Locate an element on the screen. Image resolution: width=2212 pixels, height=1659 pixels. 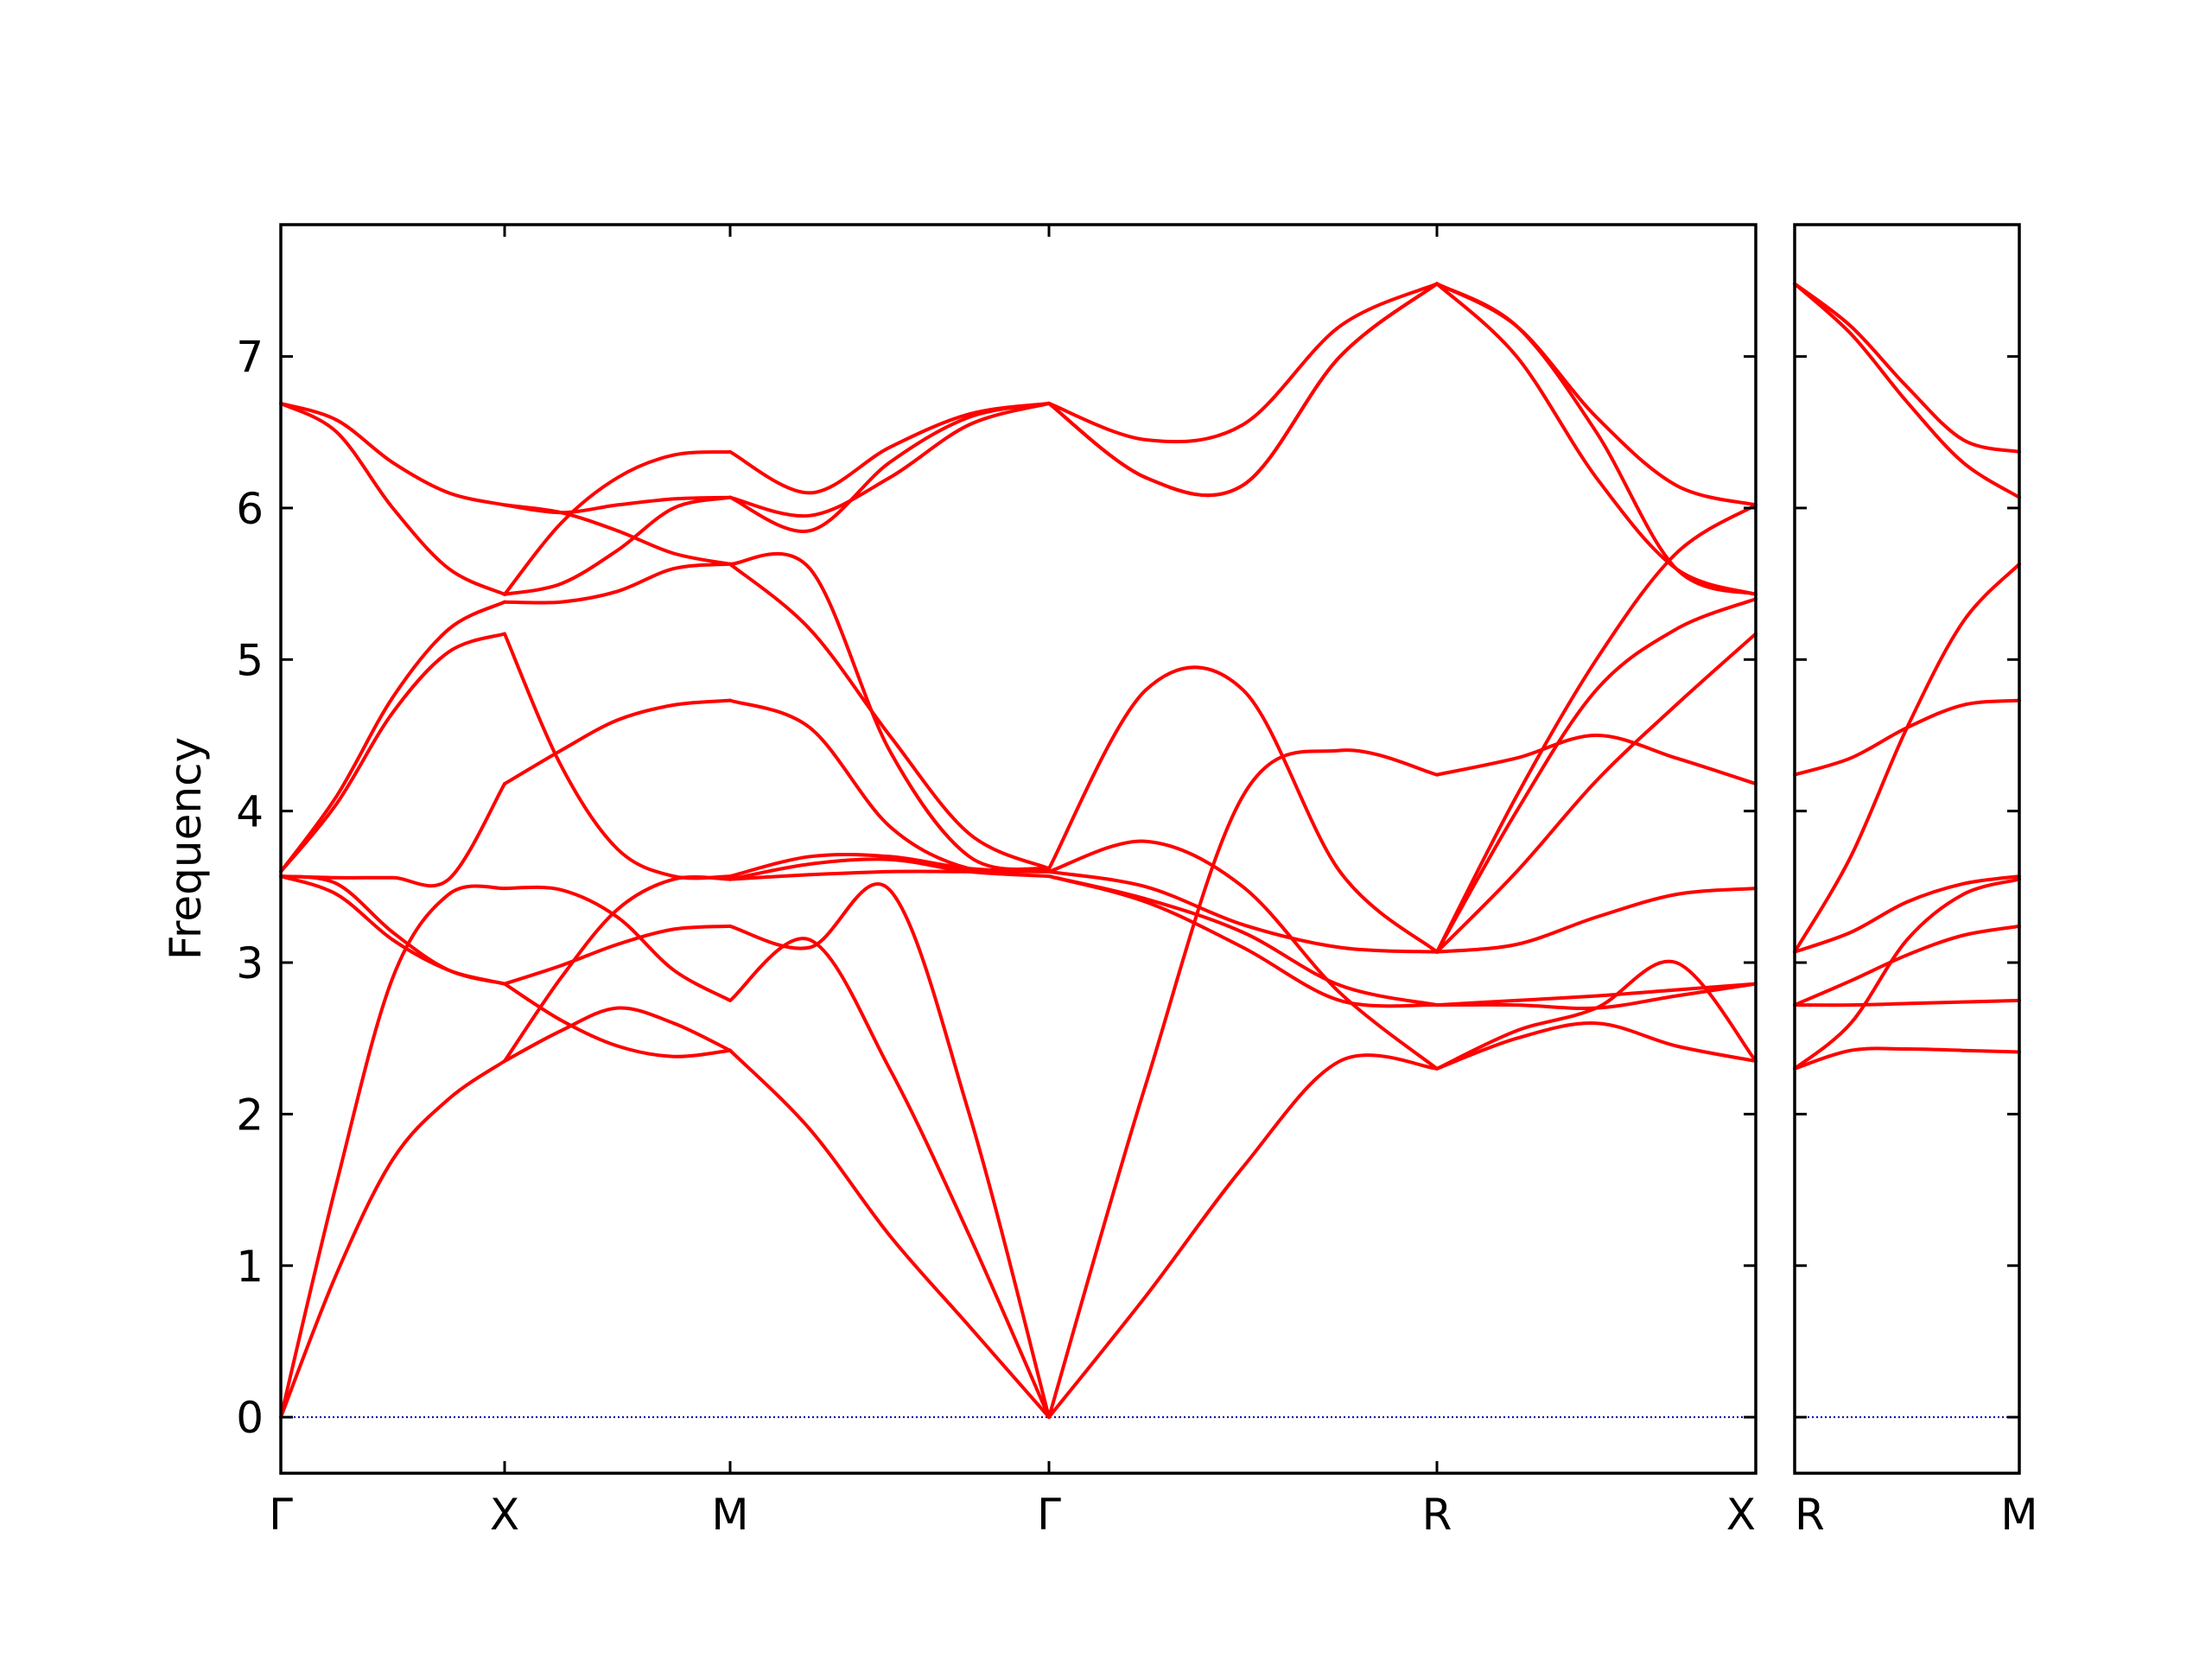
y-tick-label: 4 is located at coordinates (250, 812).